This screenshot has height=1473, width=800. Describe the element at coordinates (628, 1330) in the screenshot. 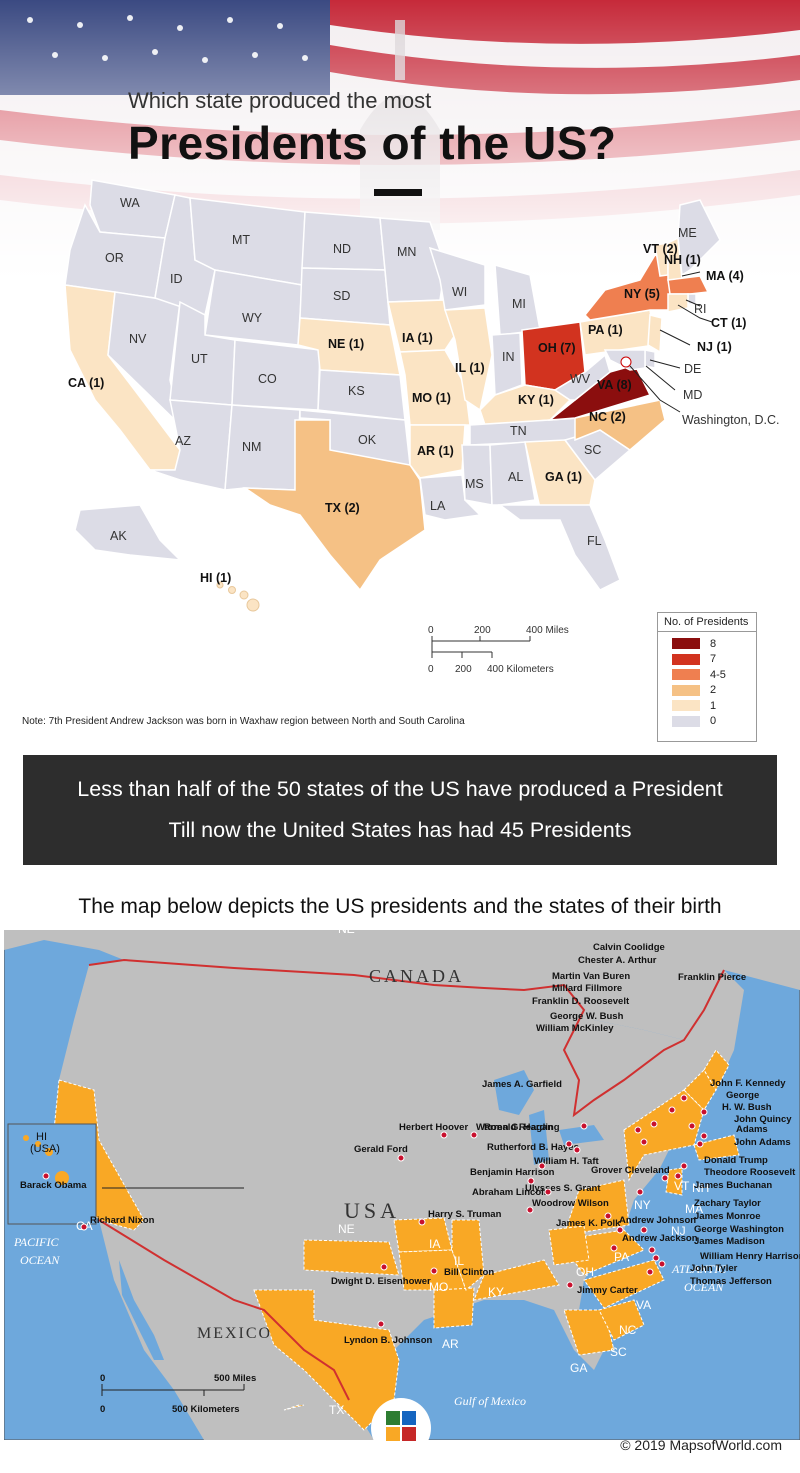

I see `code-NC: NC` at that location.